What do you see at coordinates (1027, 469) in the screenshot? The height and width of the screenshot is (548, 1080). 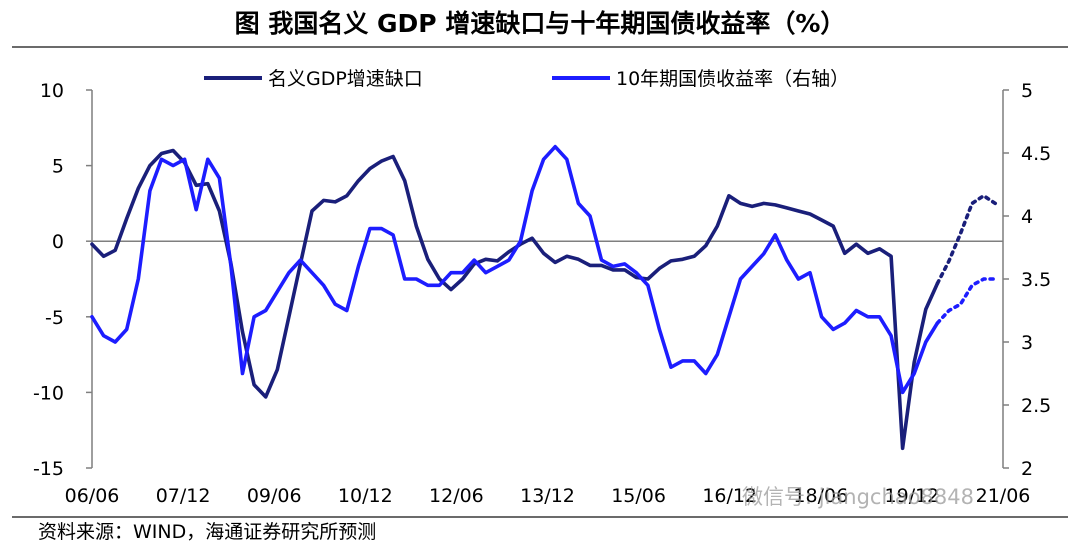 I see `y-right-tick-label: 2` at bounding box center [1027, 469].